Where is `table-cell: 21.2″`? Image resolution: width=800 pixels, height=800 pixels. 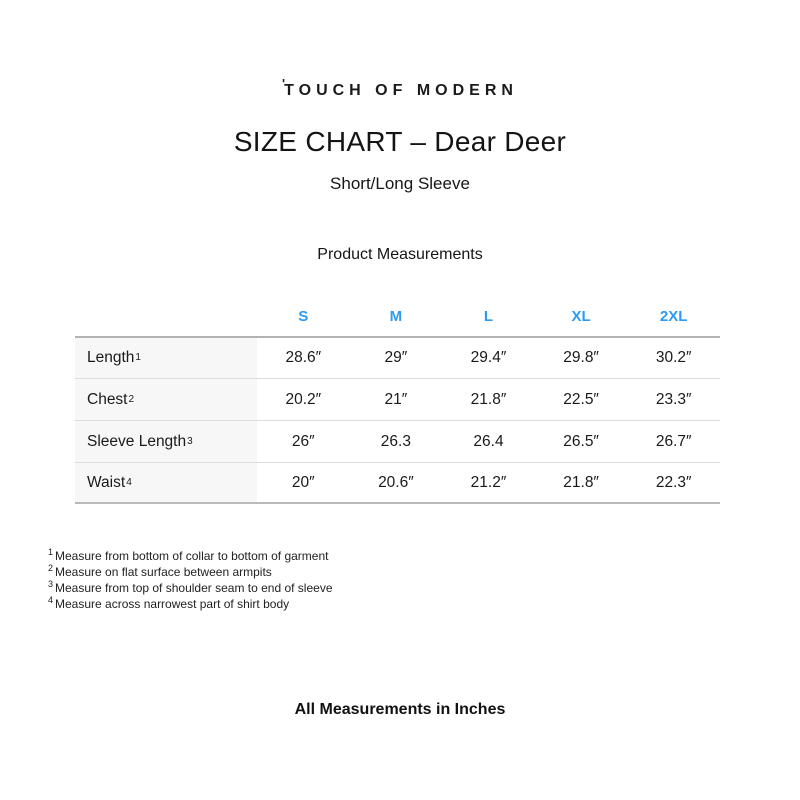 table-cell: 21.2″ is located at coordinates (488, 483).